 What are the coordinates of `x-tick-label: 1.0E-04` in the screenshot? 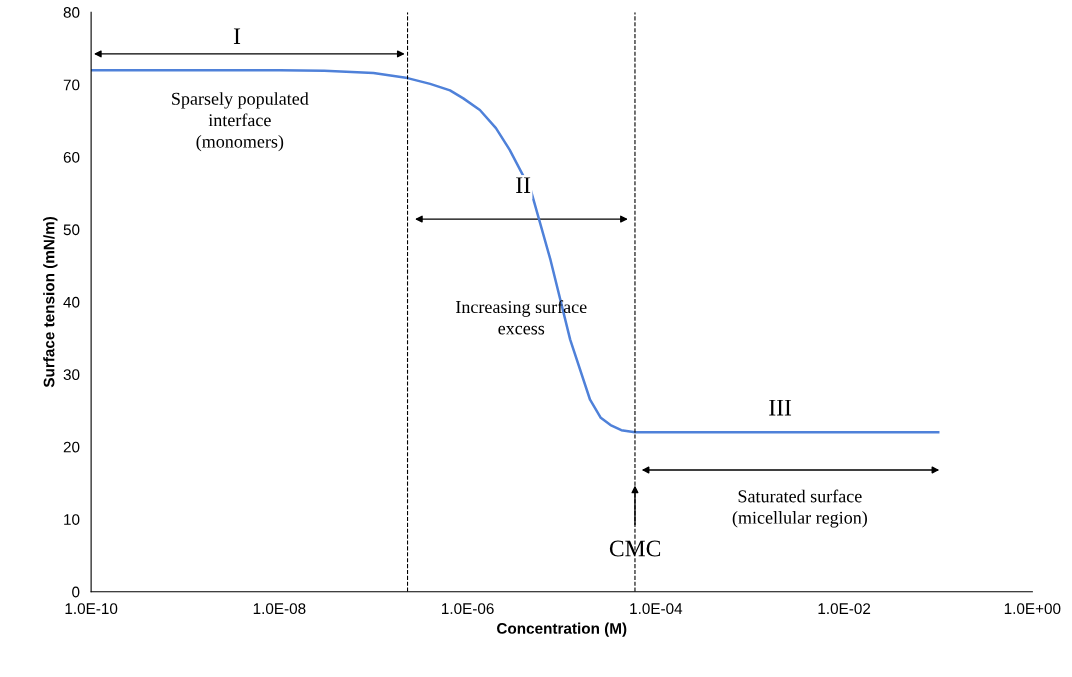 It's located at (656, 609).